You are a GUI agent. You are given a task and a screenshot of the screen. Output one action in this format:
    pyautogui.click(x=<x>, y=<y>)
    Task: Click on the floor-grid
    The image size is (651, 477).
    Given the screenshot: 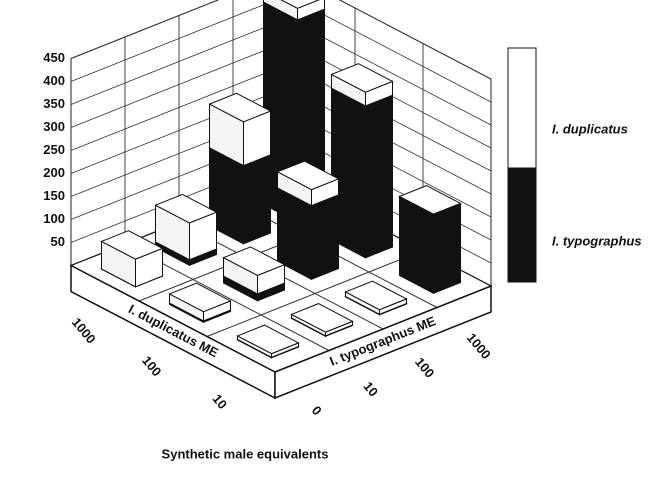 What is the action you would take?
    pyautogui.click(x=315, y=293)
    